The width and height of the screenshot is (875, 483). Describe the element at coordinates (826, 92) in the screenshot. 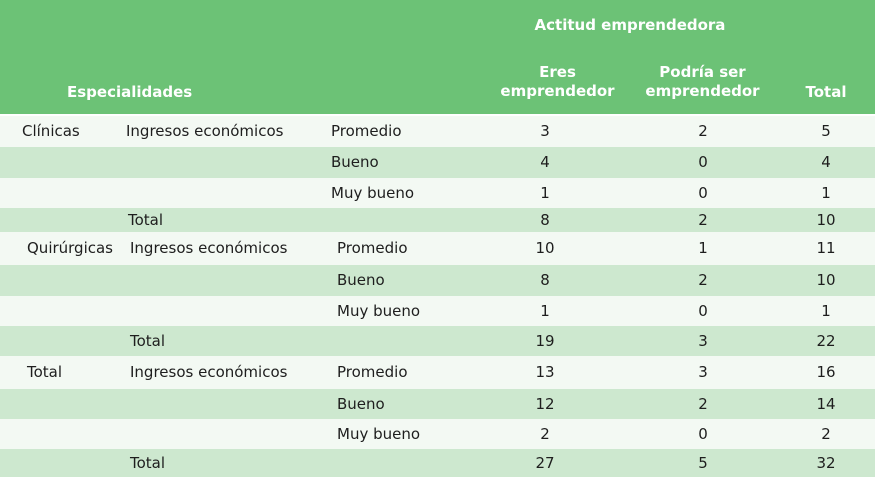

I see `header-total: Total` at that location.